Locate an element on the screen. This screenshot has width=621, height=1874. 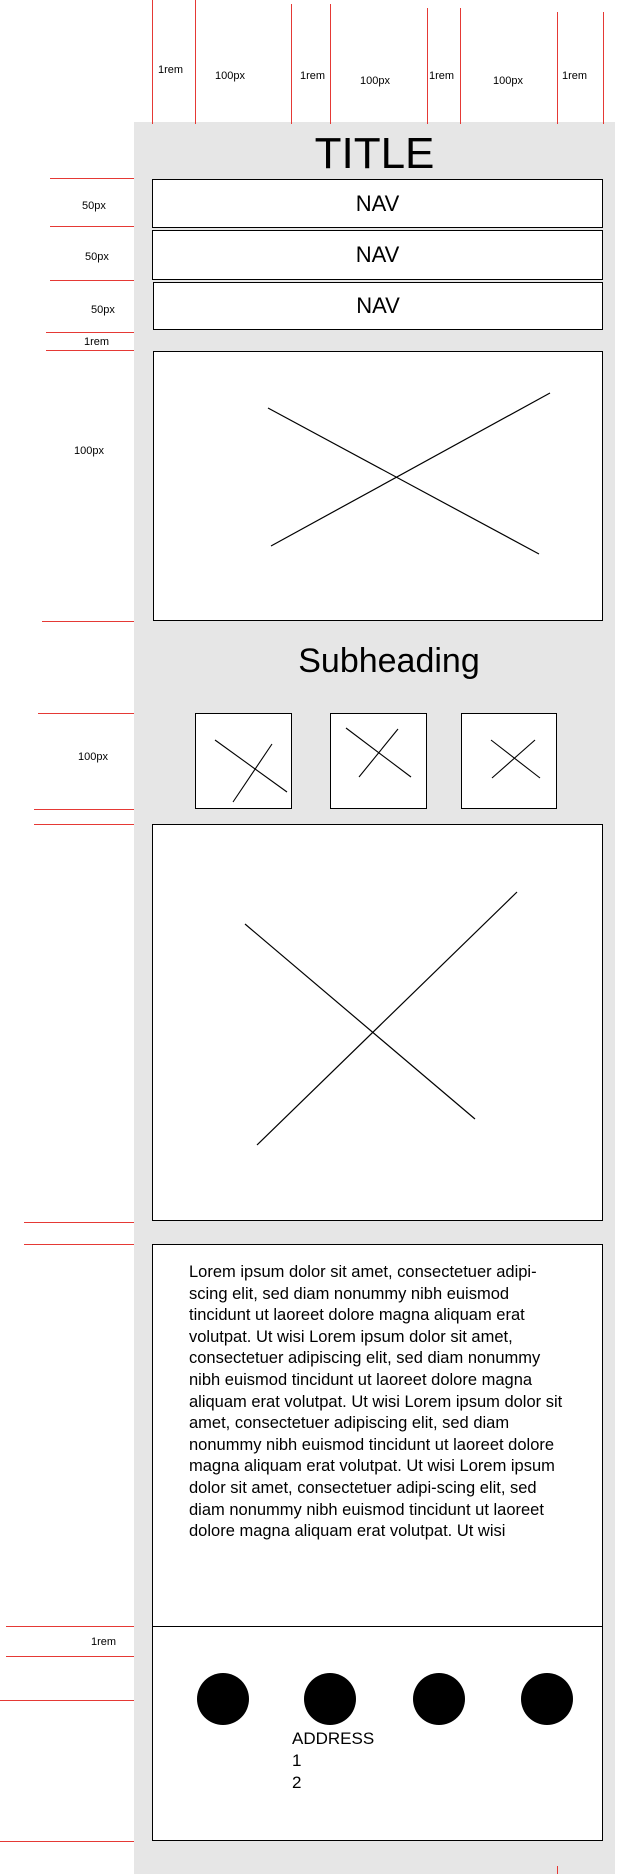
top-dim-gap-4: 1rem is located at coordinates (575, 76).